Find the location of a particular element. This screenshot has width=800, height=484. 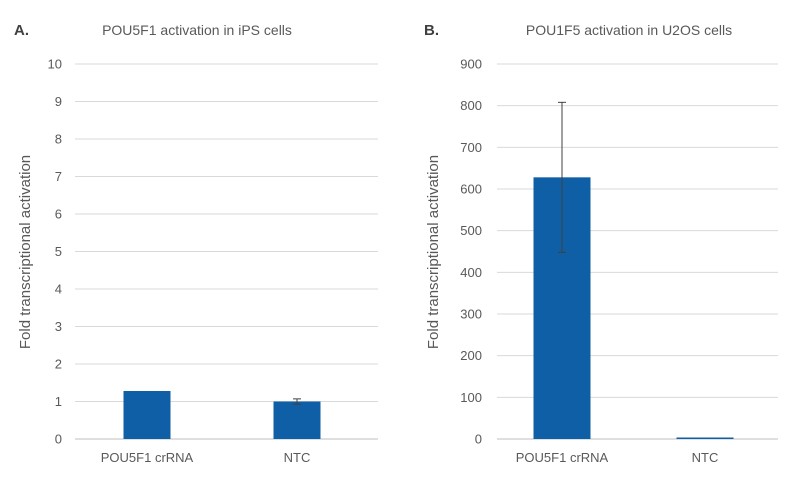

panel-a-category-label: POU5F1 crRNA is located at coordinates (147, 457).